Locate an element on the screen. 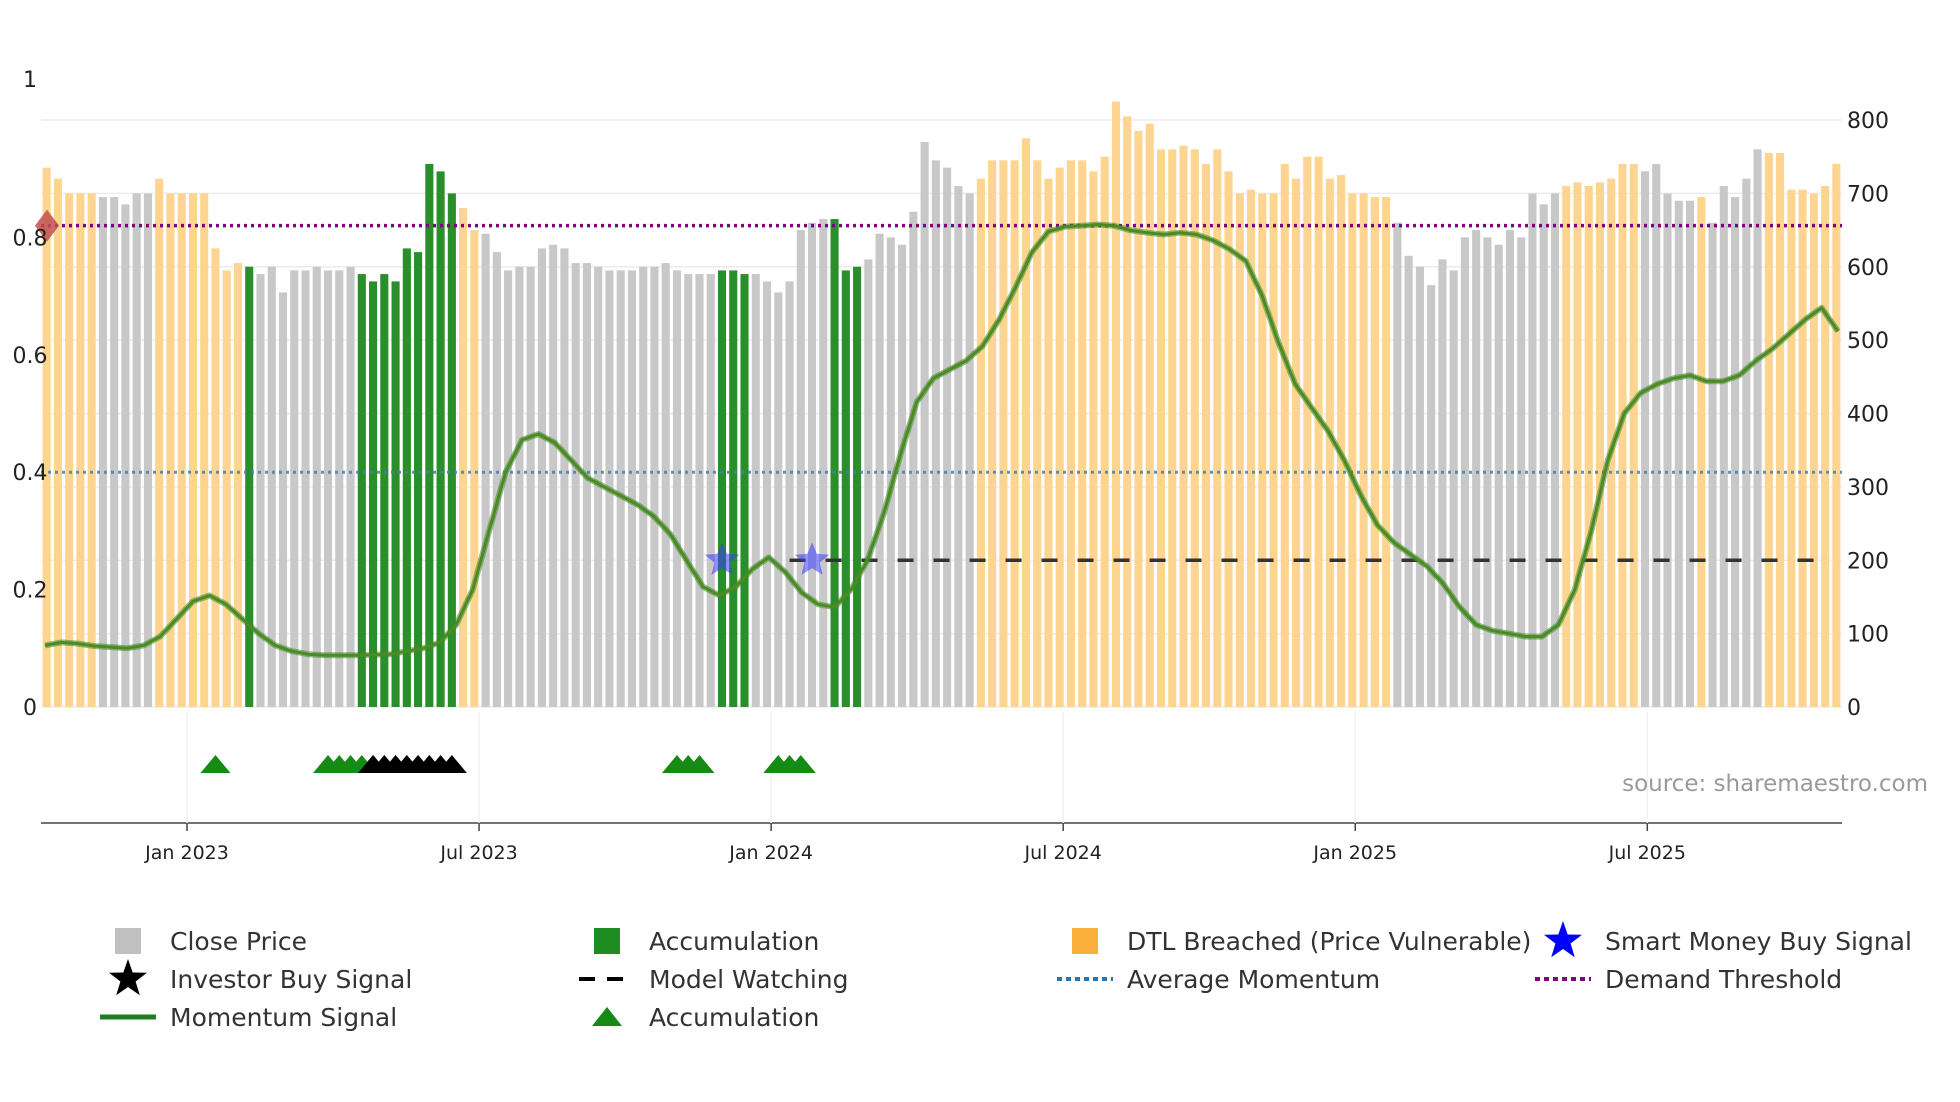 The image size is (1960, 1102). investor-buy-marker is located at coordinates (451, 764).